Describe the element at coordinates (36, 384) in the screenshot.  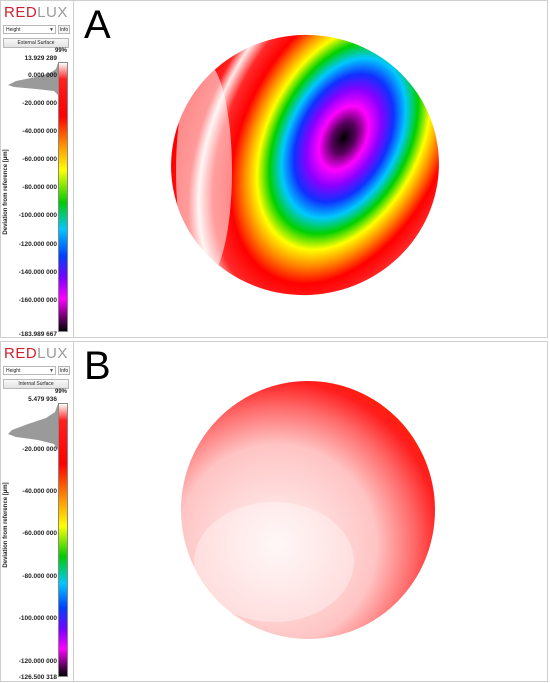
I see `surface-button: Internal Surface` at that location.